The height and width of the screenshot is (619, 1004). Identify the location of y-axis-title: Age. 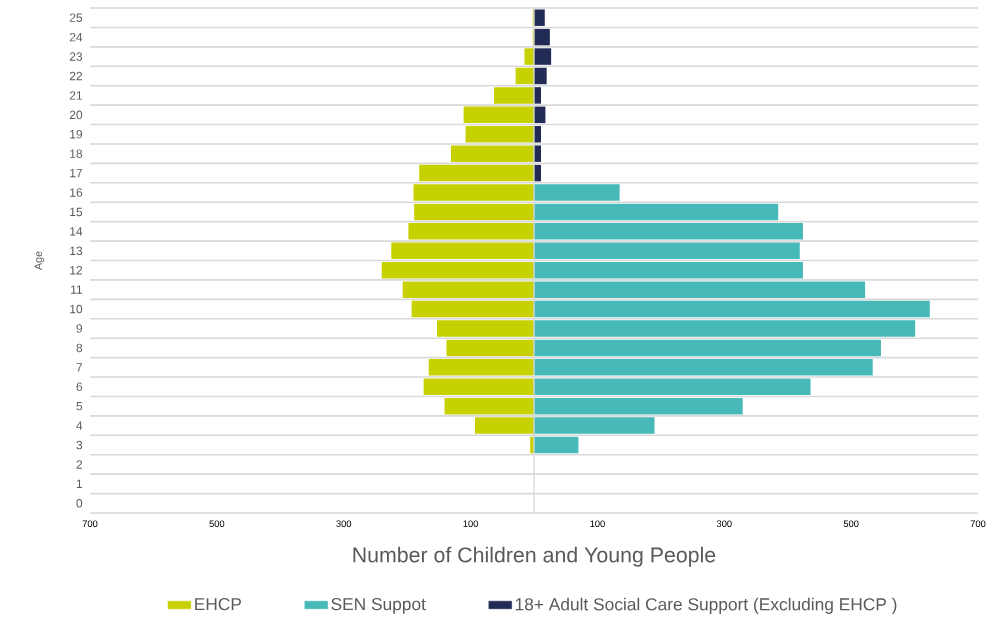
(39, 260).